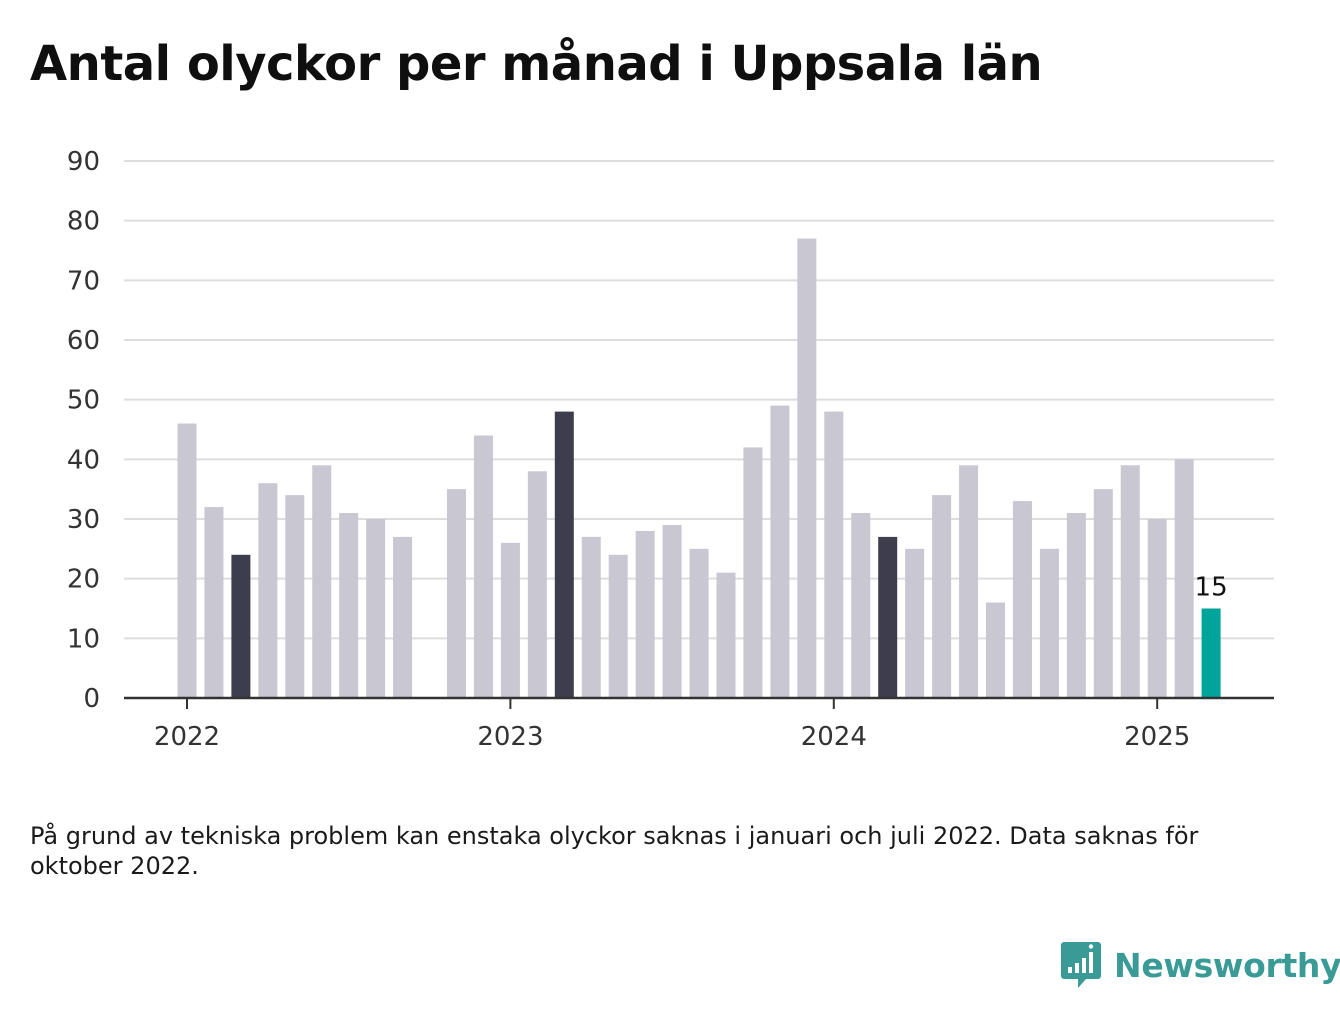  What do you see at coordinates (91, 699) in the screenshot?
I see `y-tick-label: 0` at bounding box center [91, 699].